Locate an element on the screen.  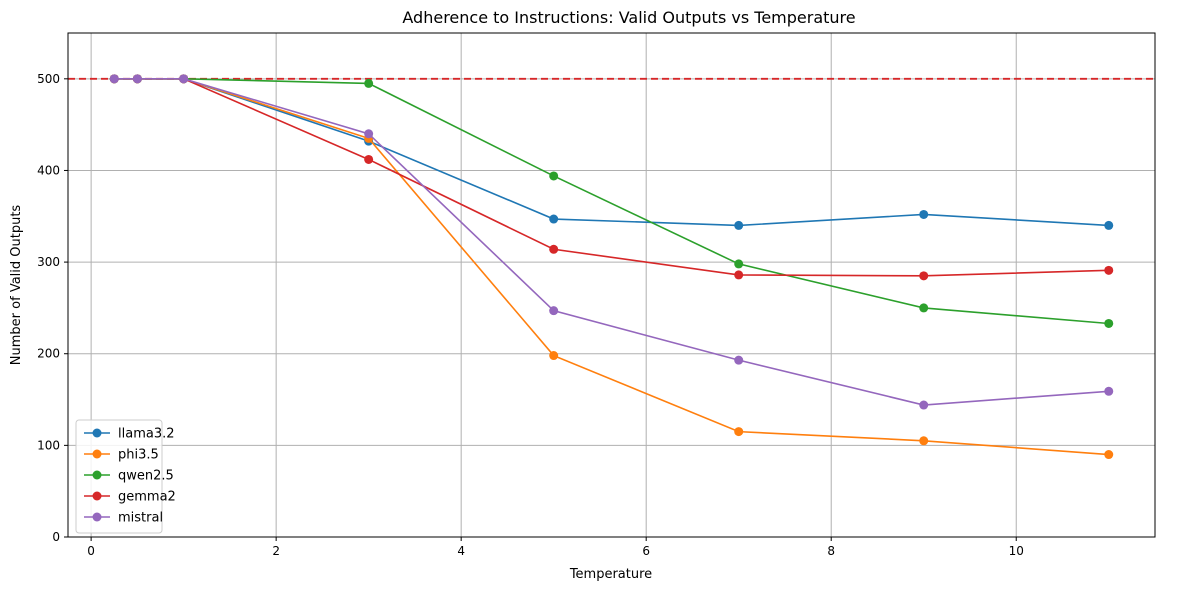
legend-box is located at coordinates (119, 476).